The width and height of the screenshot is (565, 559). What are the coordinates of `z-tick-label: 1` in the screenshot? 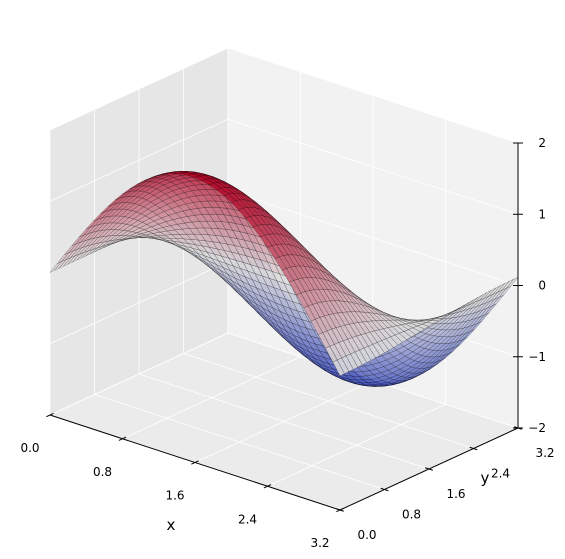 It's located at (542, 214).